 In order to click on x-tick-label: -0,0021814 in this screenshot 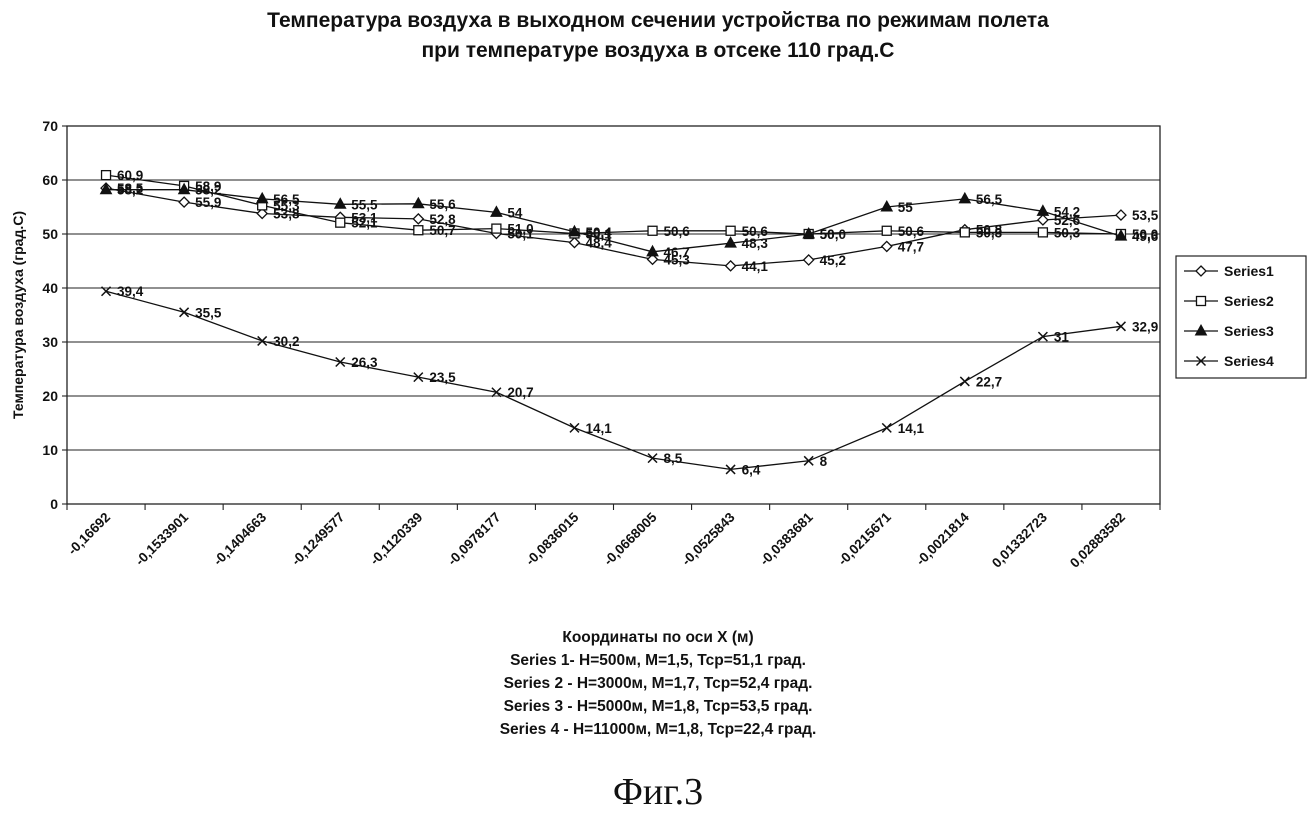, I will do `click(942, 538)`.